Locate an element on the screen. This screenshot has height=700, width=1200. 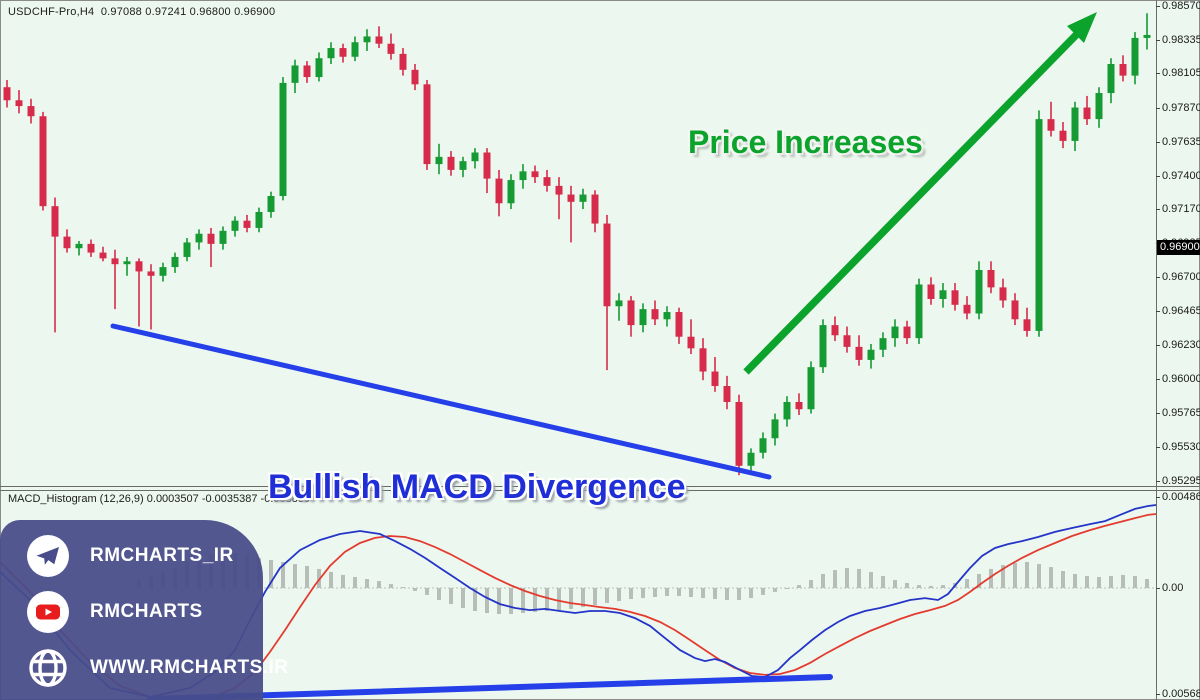
price-axis-label: 0.98105 is located at coordinates (1181, 73).